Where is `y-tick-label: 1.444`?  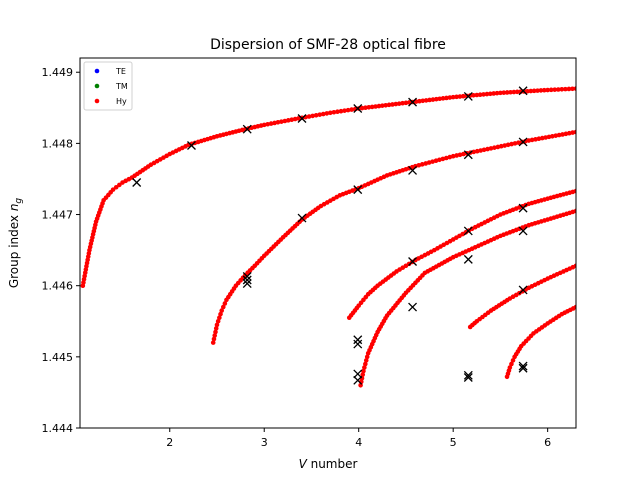
y-tick-label: 1.444 is located at coordinates (58, 428).